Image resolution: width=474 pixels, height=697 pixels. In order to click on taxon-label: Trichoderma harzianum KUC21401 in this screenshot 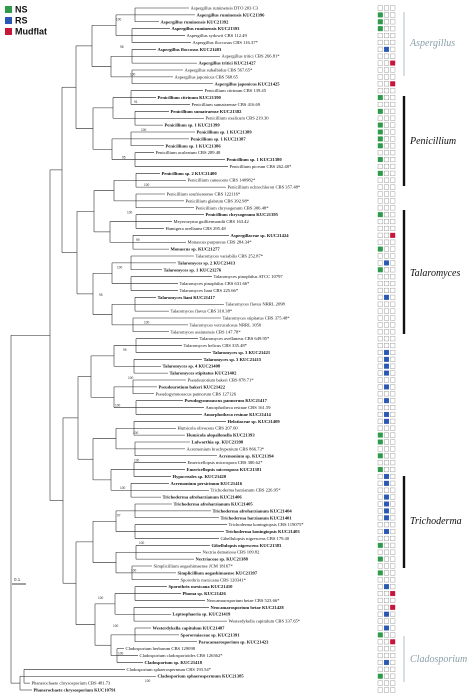, I will do `click(257, 517)`.